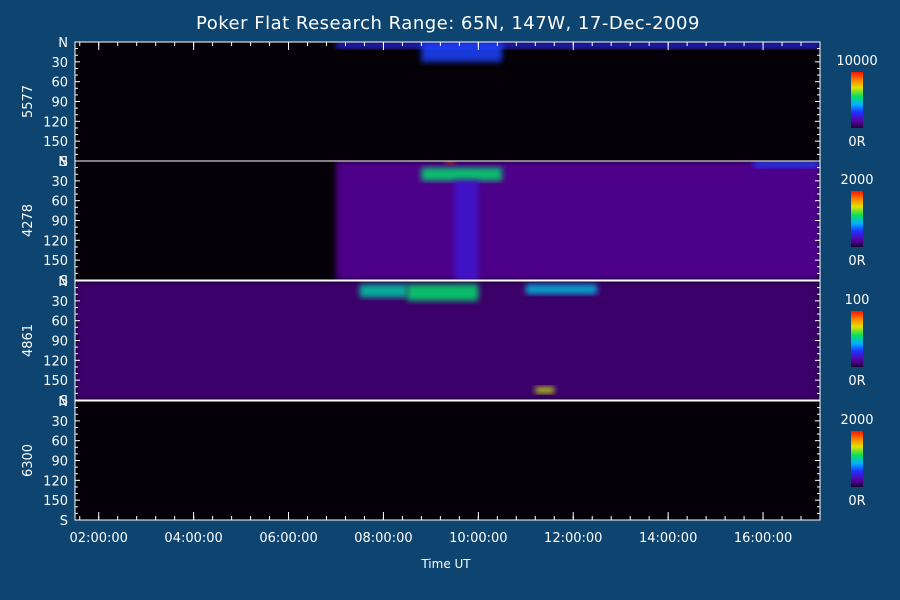 The height and width of the screenshot is (600, 900). What do you see at coordinates (383, 538) in the screenshot?
I see `x-tick-label: 08:00:00` at bounding box center [383, 538].